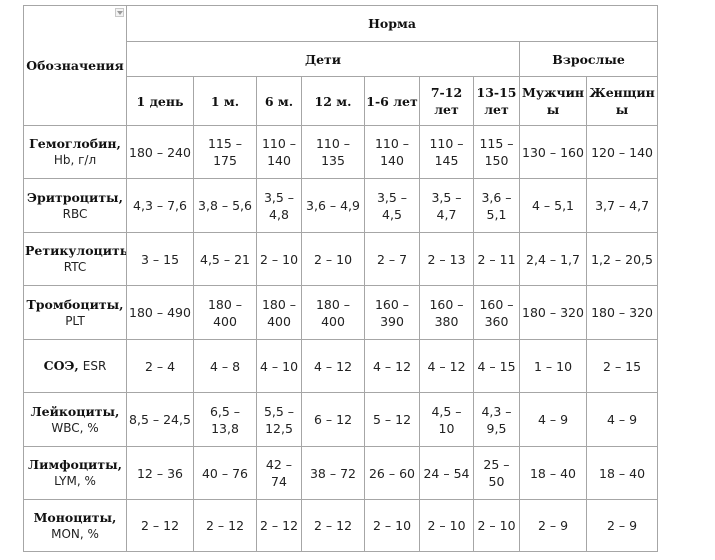 The height and width of the screenshot is (560, 715). What do you see at coordinates (279, 304) in the screenshot?
I see `value-text: 180 –` at bounding box center [279, 304].